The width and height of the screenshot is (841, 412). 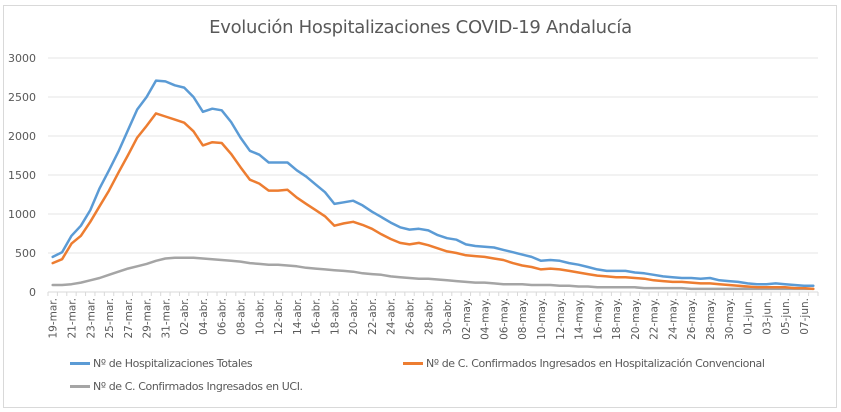 What do you see at coordinates (279, 316) in the screenshot?
I see `x-tick-label: 12-abr.` at bounding box center [279, 316].